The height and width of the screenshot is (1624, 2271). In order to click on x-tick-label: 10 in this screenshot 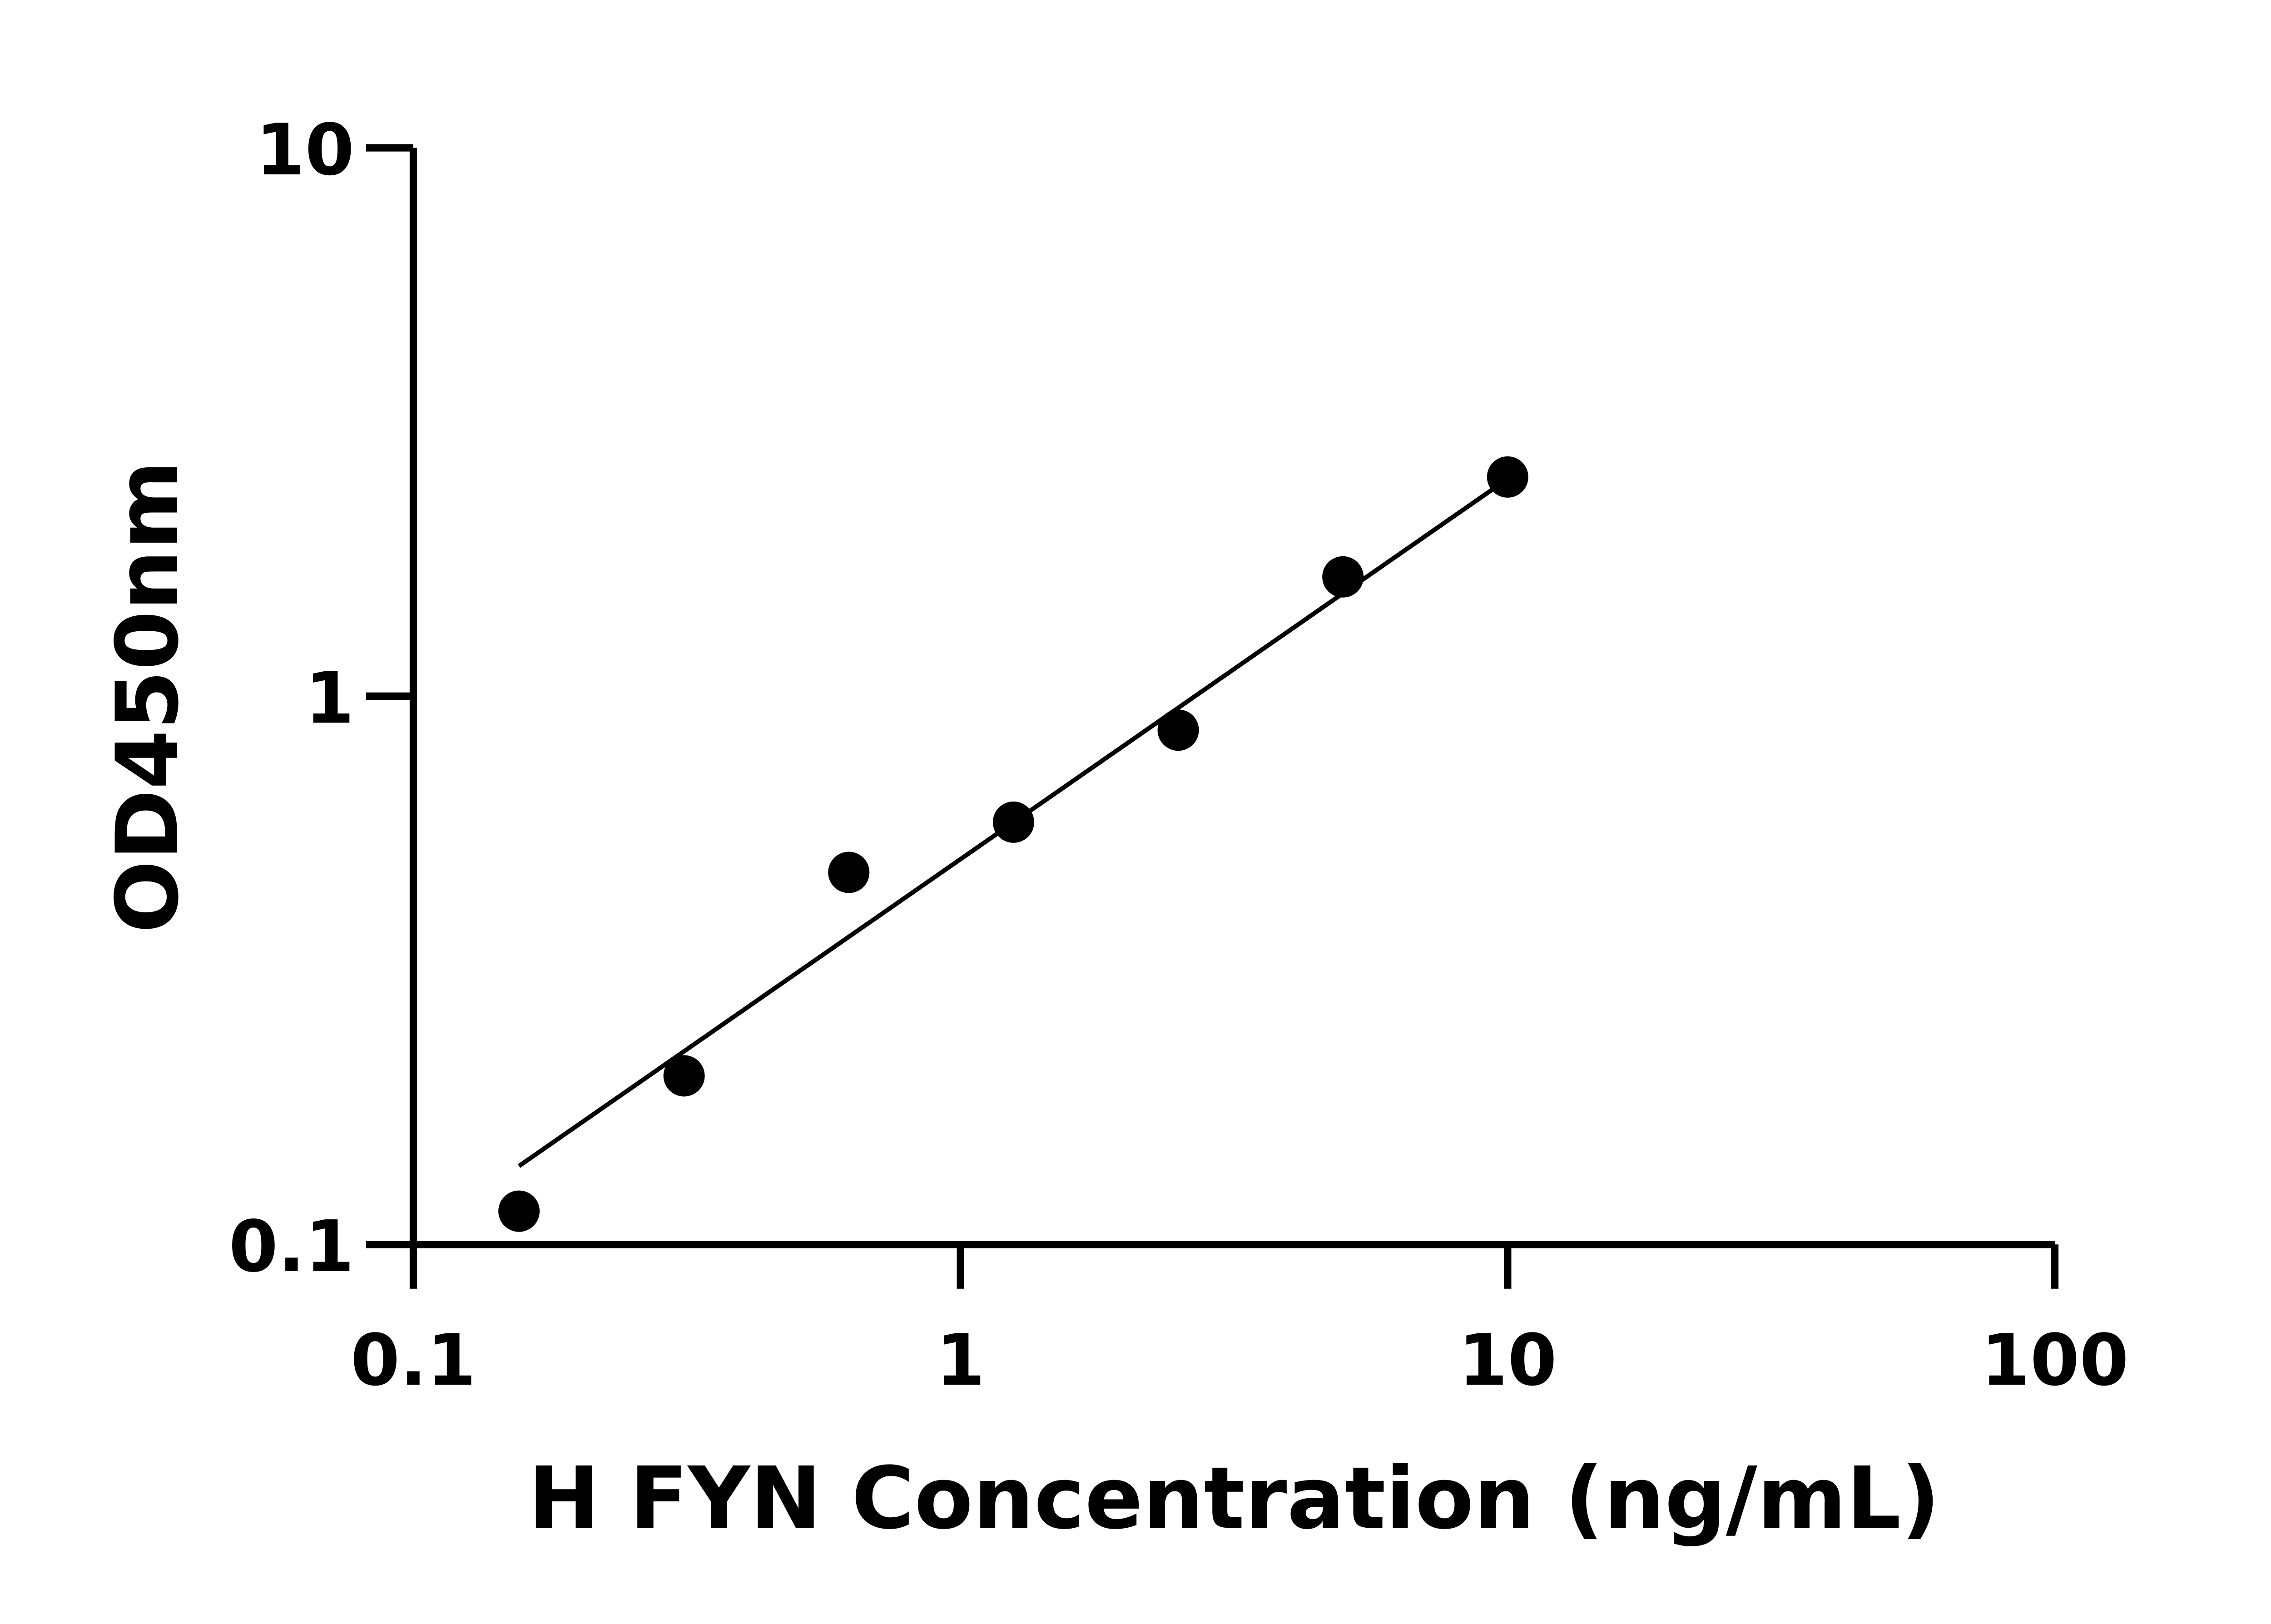, I will do `click(1507, 1360)`.